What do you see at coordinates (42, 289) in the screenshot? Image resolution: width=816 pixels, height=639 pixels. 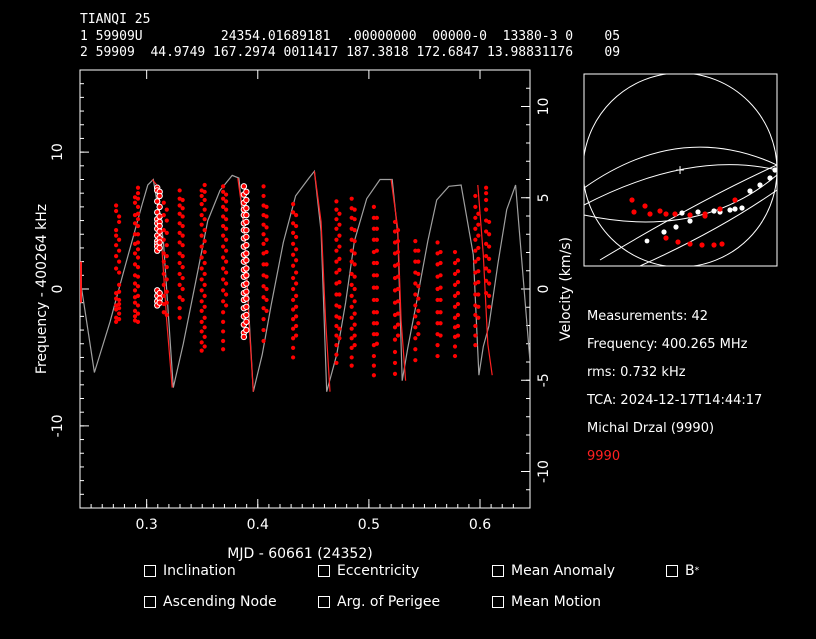 I see `y-axis-label: Frequency - 400264 kHz` at bounding box center [42, 289].